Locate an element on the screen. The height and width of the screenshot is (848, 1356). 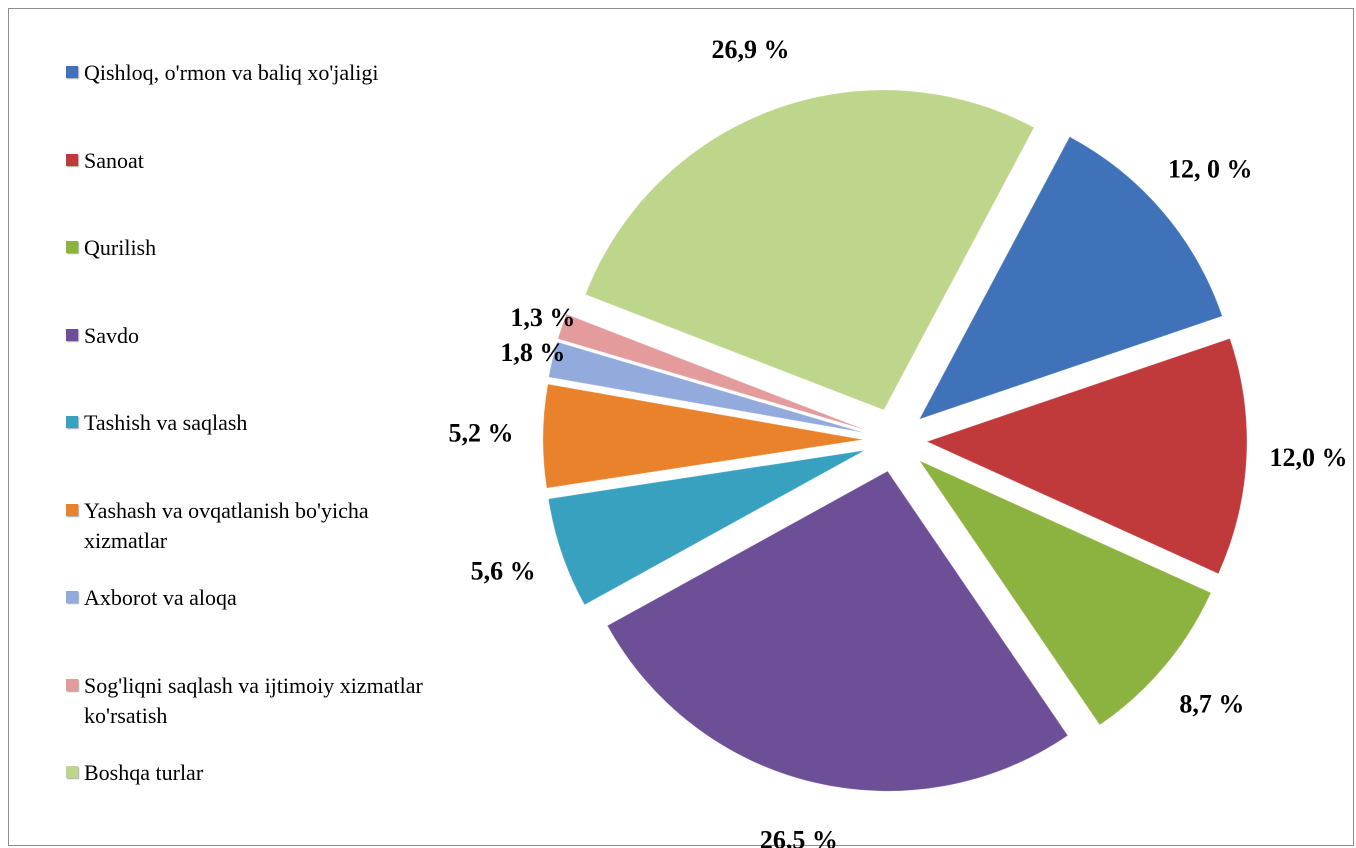
legend-label: Savdo is located at coordinates (111, 335).